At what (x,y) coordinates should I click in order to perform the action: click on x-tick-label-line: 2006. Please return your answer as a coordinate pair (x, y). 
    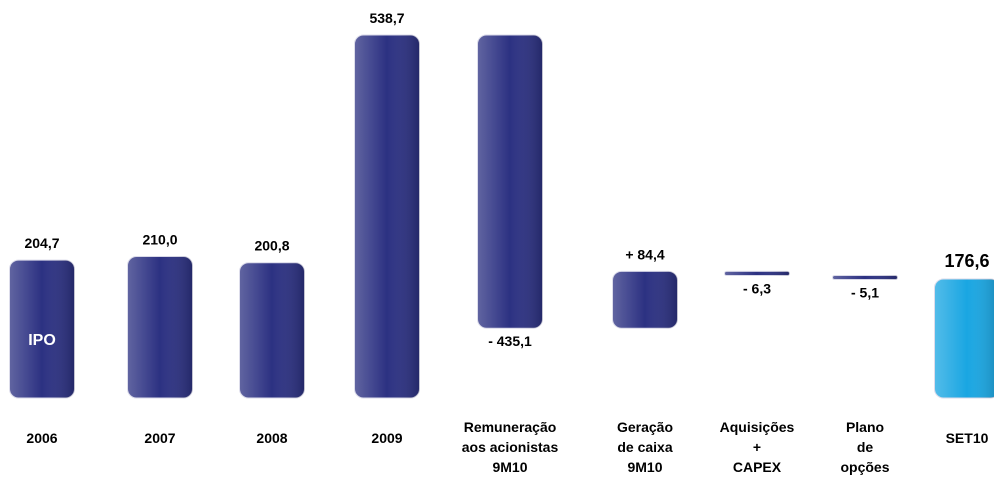
    Looking at the image, I should click on (41, 438).